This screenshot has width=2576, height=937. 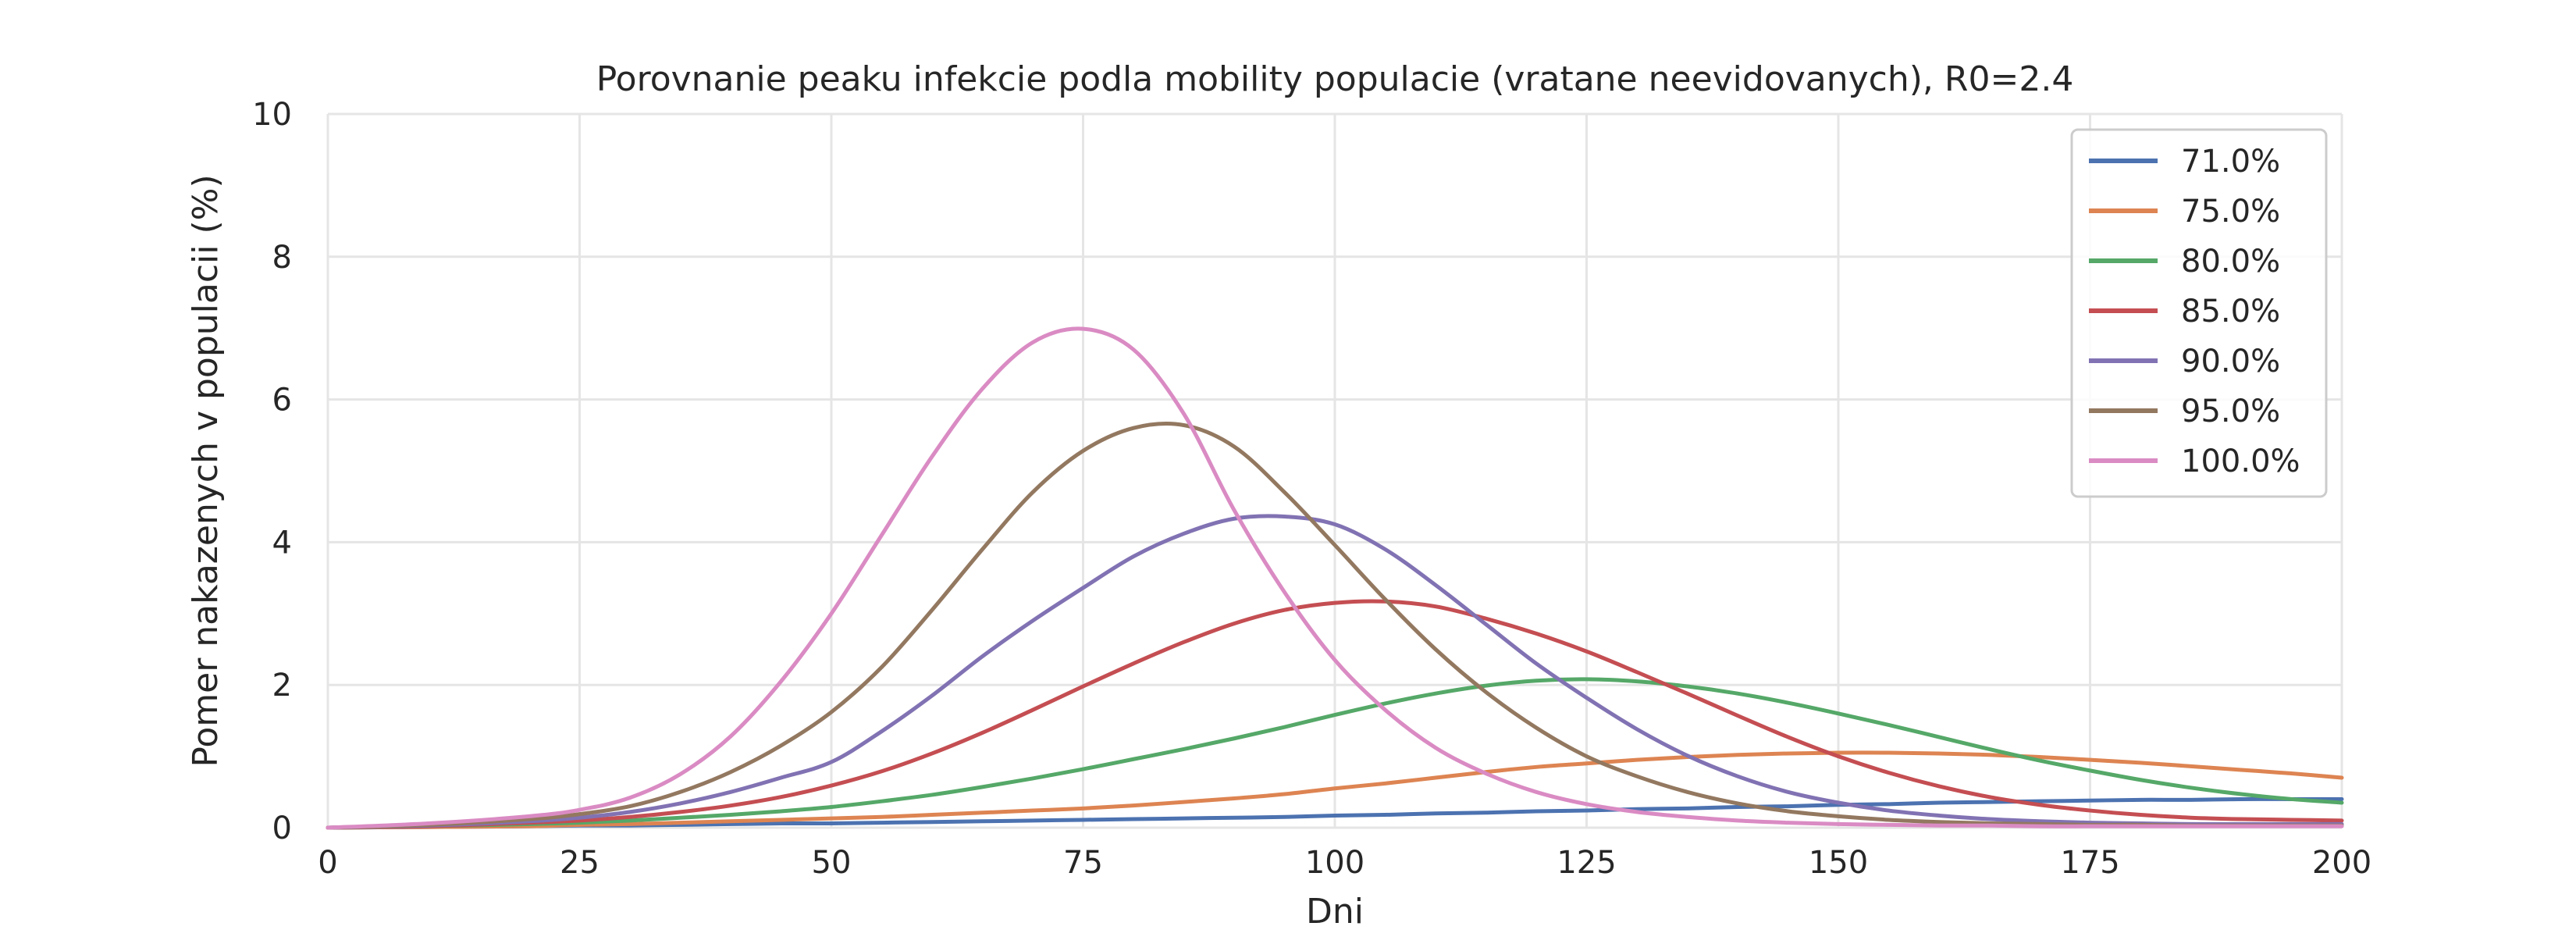 What do you see at coordinates (2230, 361) in the screenshot?
I see `legend-label: 90.0%` at bounding box center [2230, 361].